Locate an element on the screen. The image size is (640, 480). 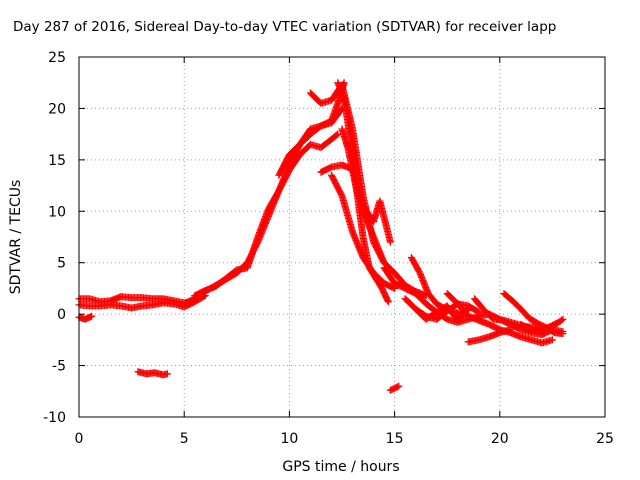
y-tick-label: 10 is located at coordinates (57, 212).